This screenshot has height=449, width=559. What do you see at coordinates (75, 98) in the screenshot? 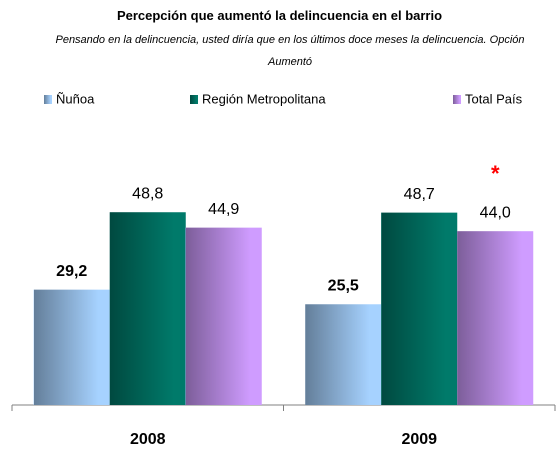
I see `legend-label: Ñuñoa` at bounding box center [75, 98].